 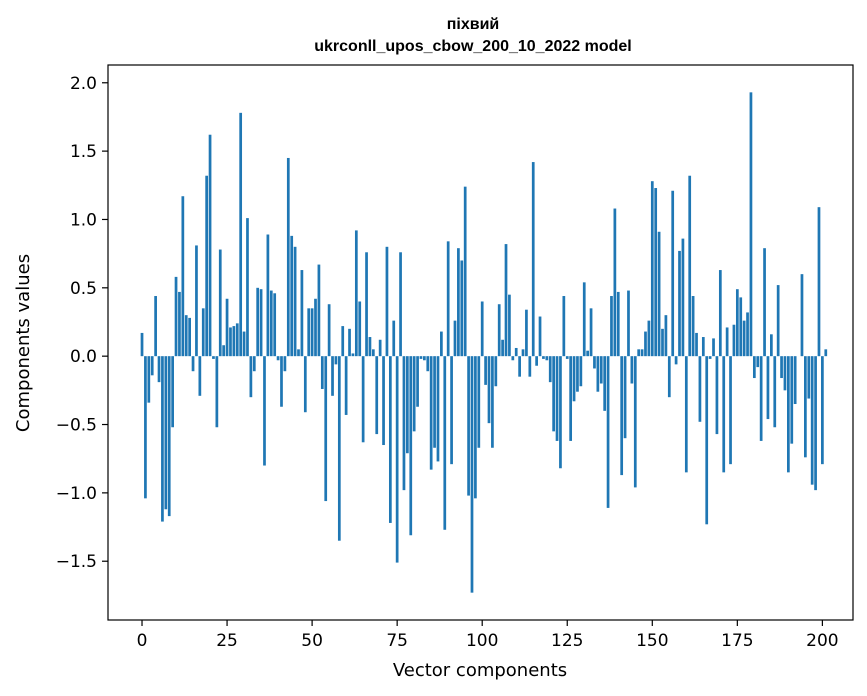 I want to click on y-tick-label: 0.5, so click(x=83, y=289).